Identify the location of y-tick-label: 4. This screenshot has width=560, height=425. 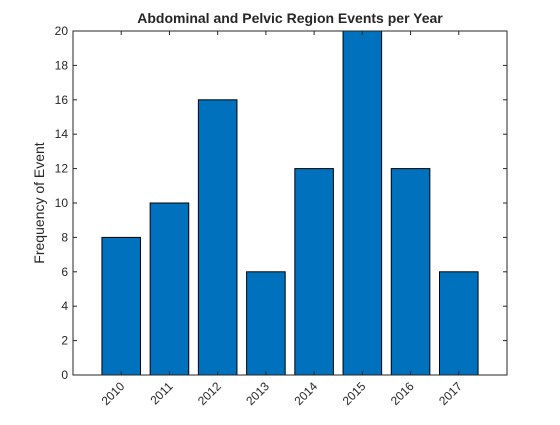
(64, 306).